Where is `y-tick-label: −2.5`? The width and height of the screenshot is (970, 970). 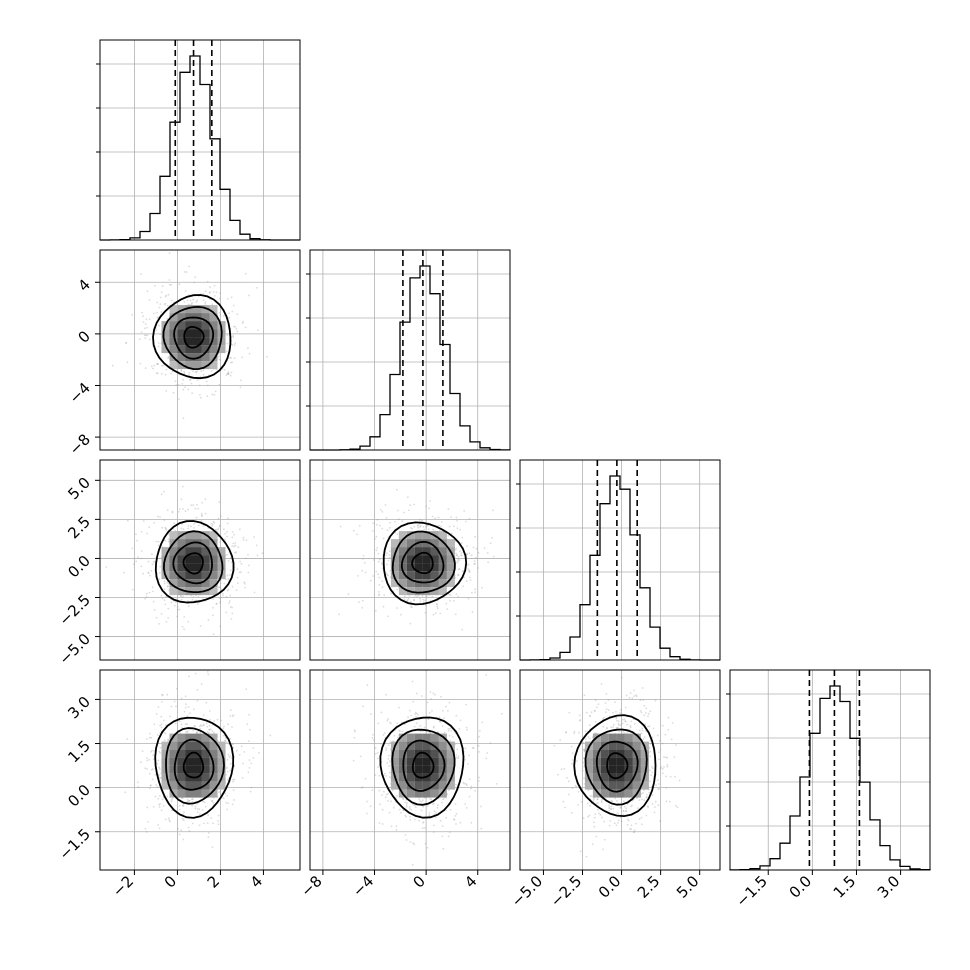 y-tick-label: −2.5 is located at coordinates (75, 610).